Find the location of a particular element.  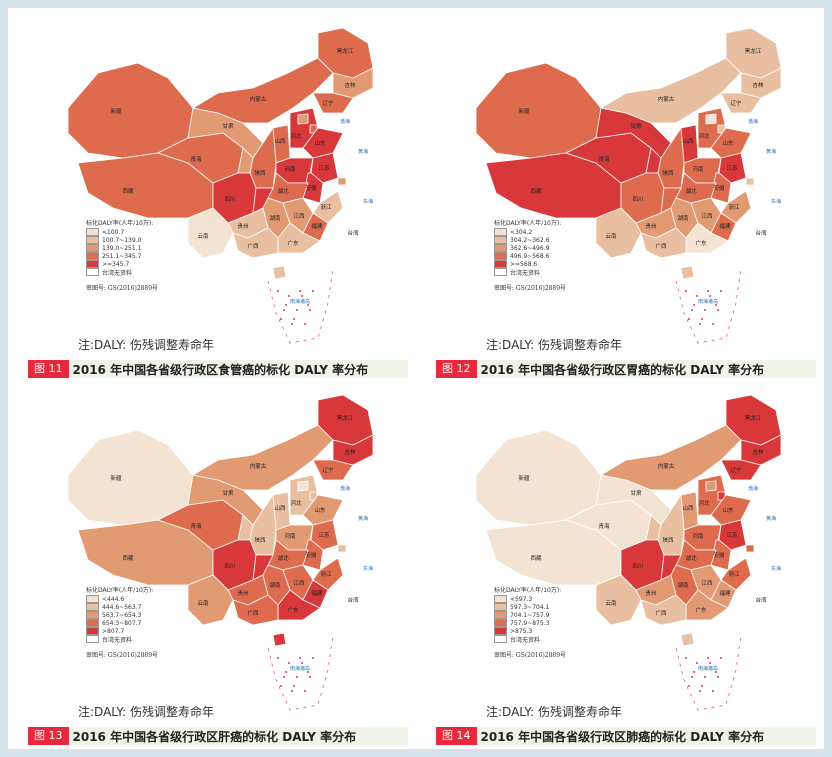

province-label-hb: 河北 is located at coordinates (704, 503).